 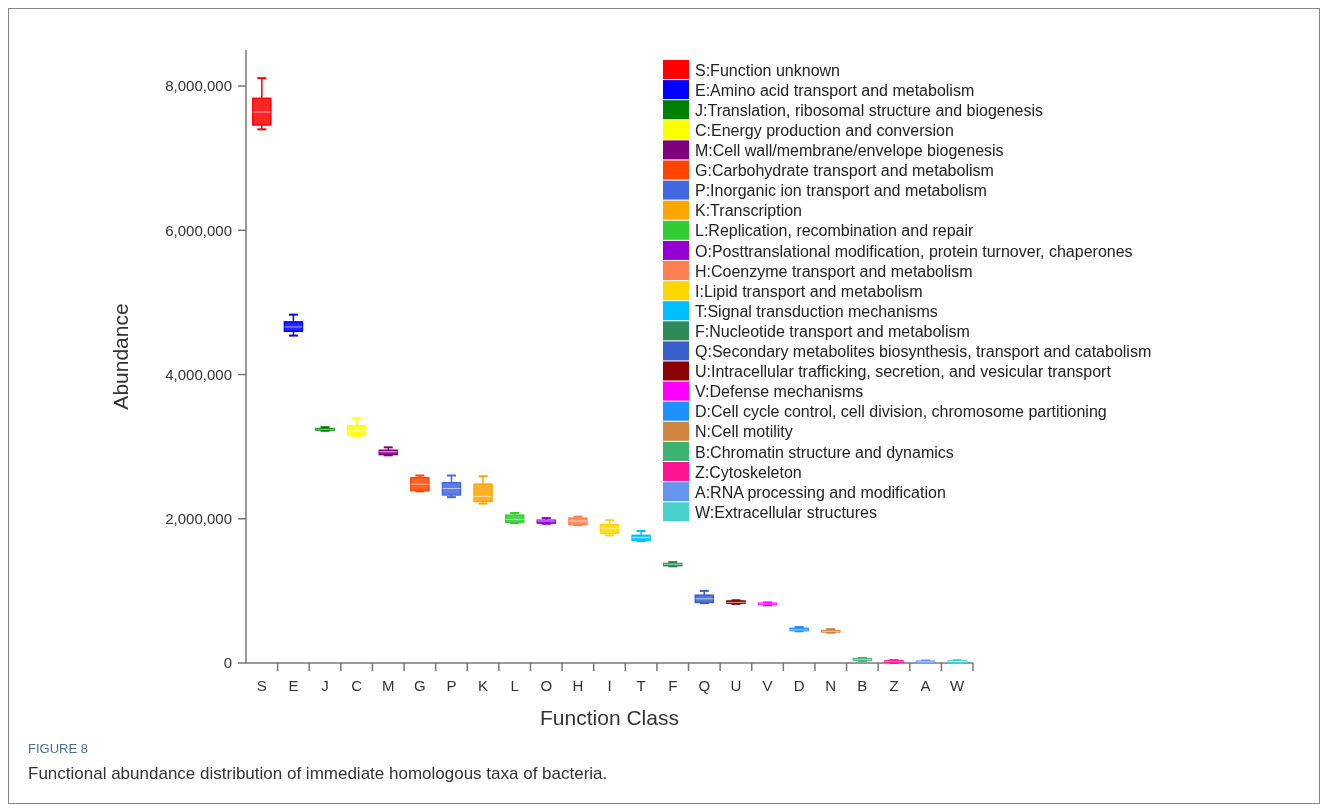 I want to click on legend-label: Q:Secondary metabolites biosynthesis, transport and catabolism, so click(x=923, y=351).